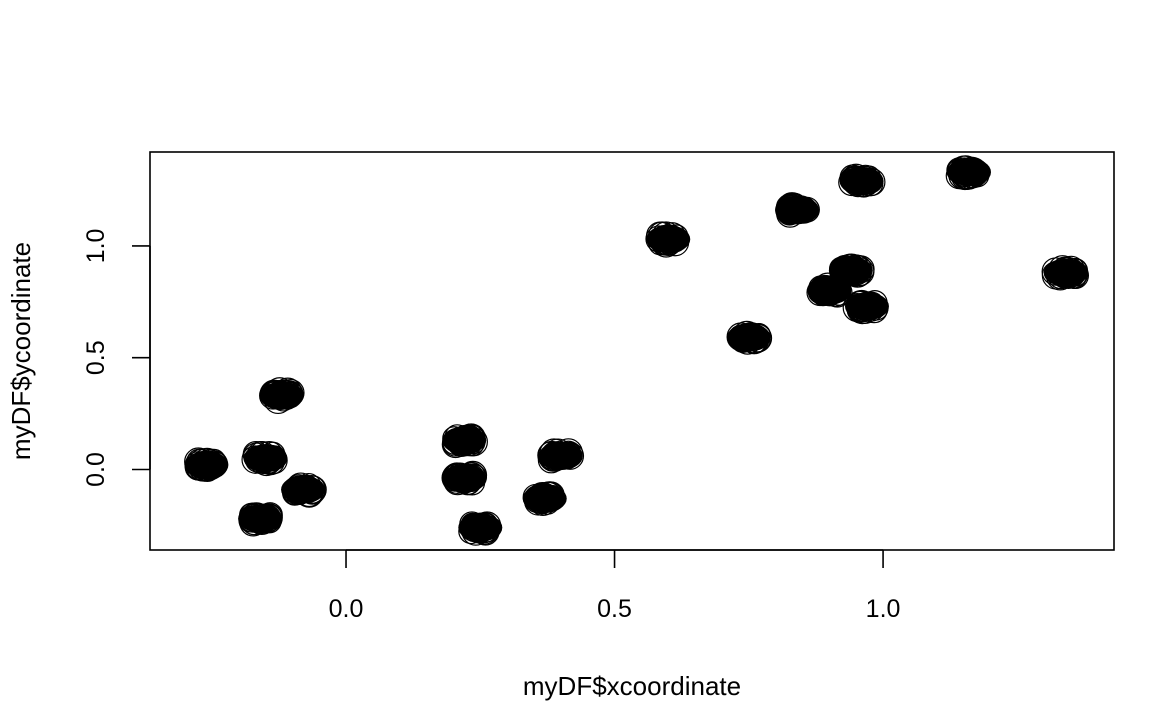 This screenshot has width=1171, height=715. Describe the element at coordinates (346, 609) in the screenshot. I see `x-tick-label: 0.0` at that location.